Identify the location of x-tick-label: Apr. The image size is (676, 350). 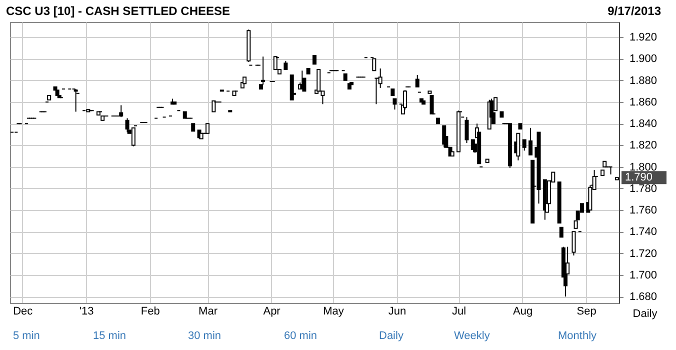
(272, 312).